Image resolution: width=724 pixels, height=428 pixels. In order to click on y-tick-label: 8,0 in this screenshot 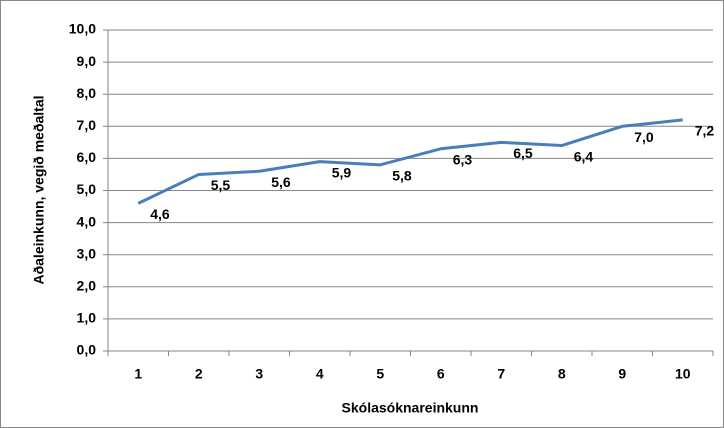, I will do `click(87, 93)`.